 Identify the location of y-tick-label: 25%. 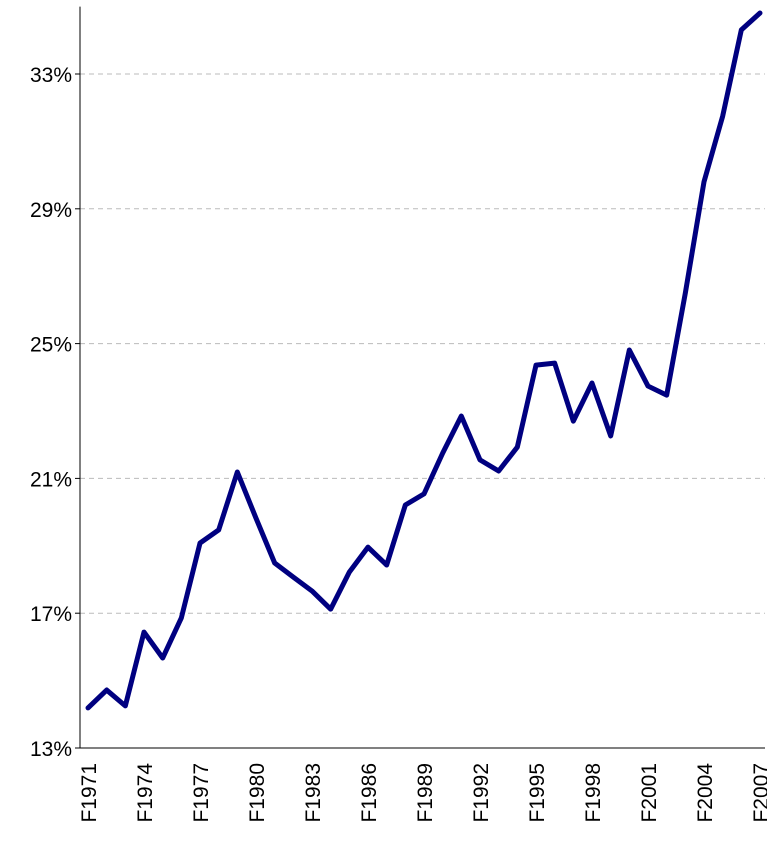
(51, 345).